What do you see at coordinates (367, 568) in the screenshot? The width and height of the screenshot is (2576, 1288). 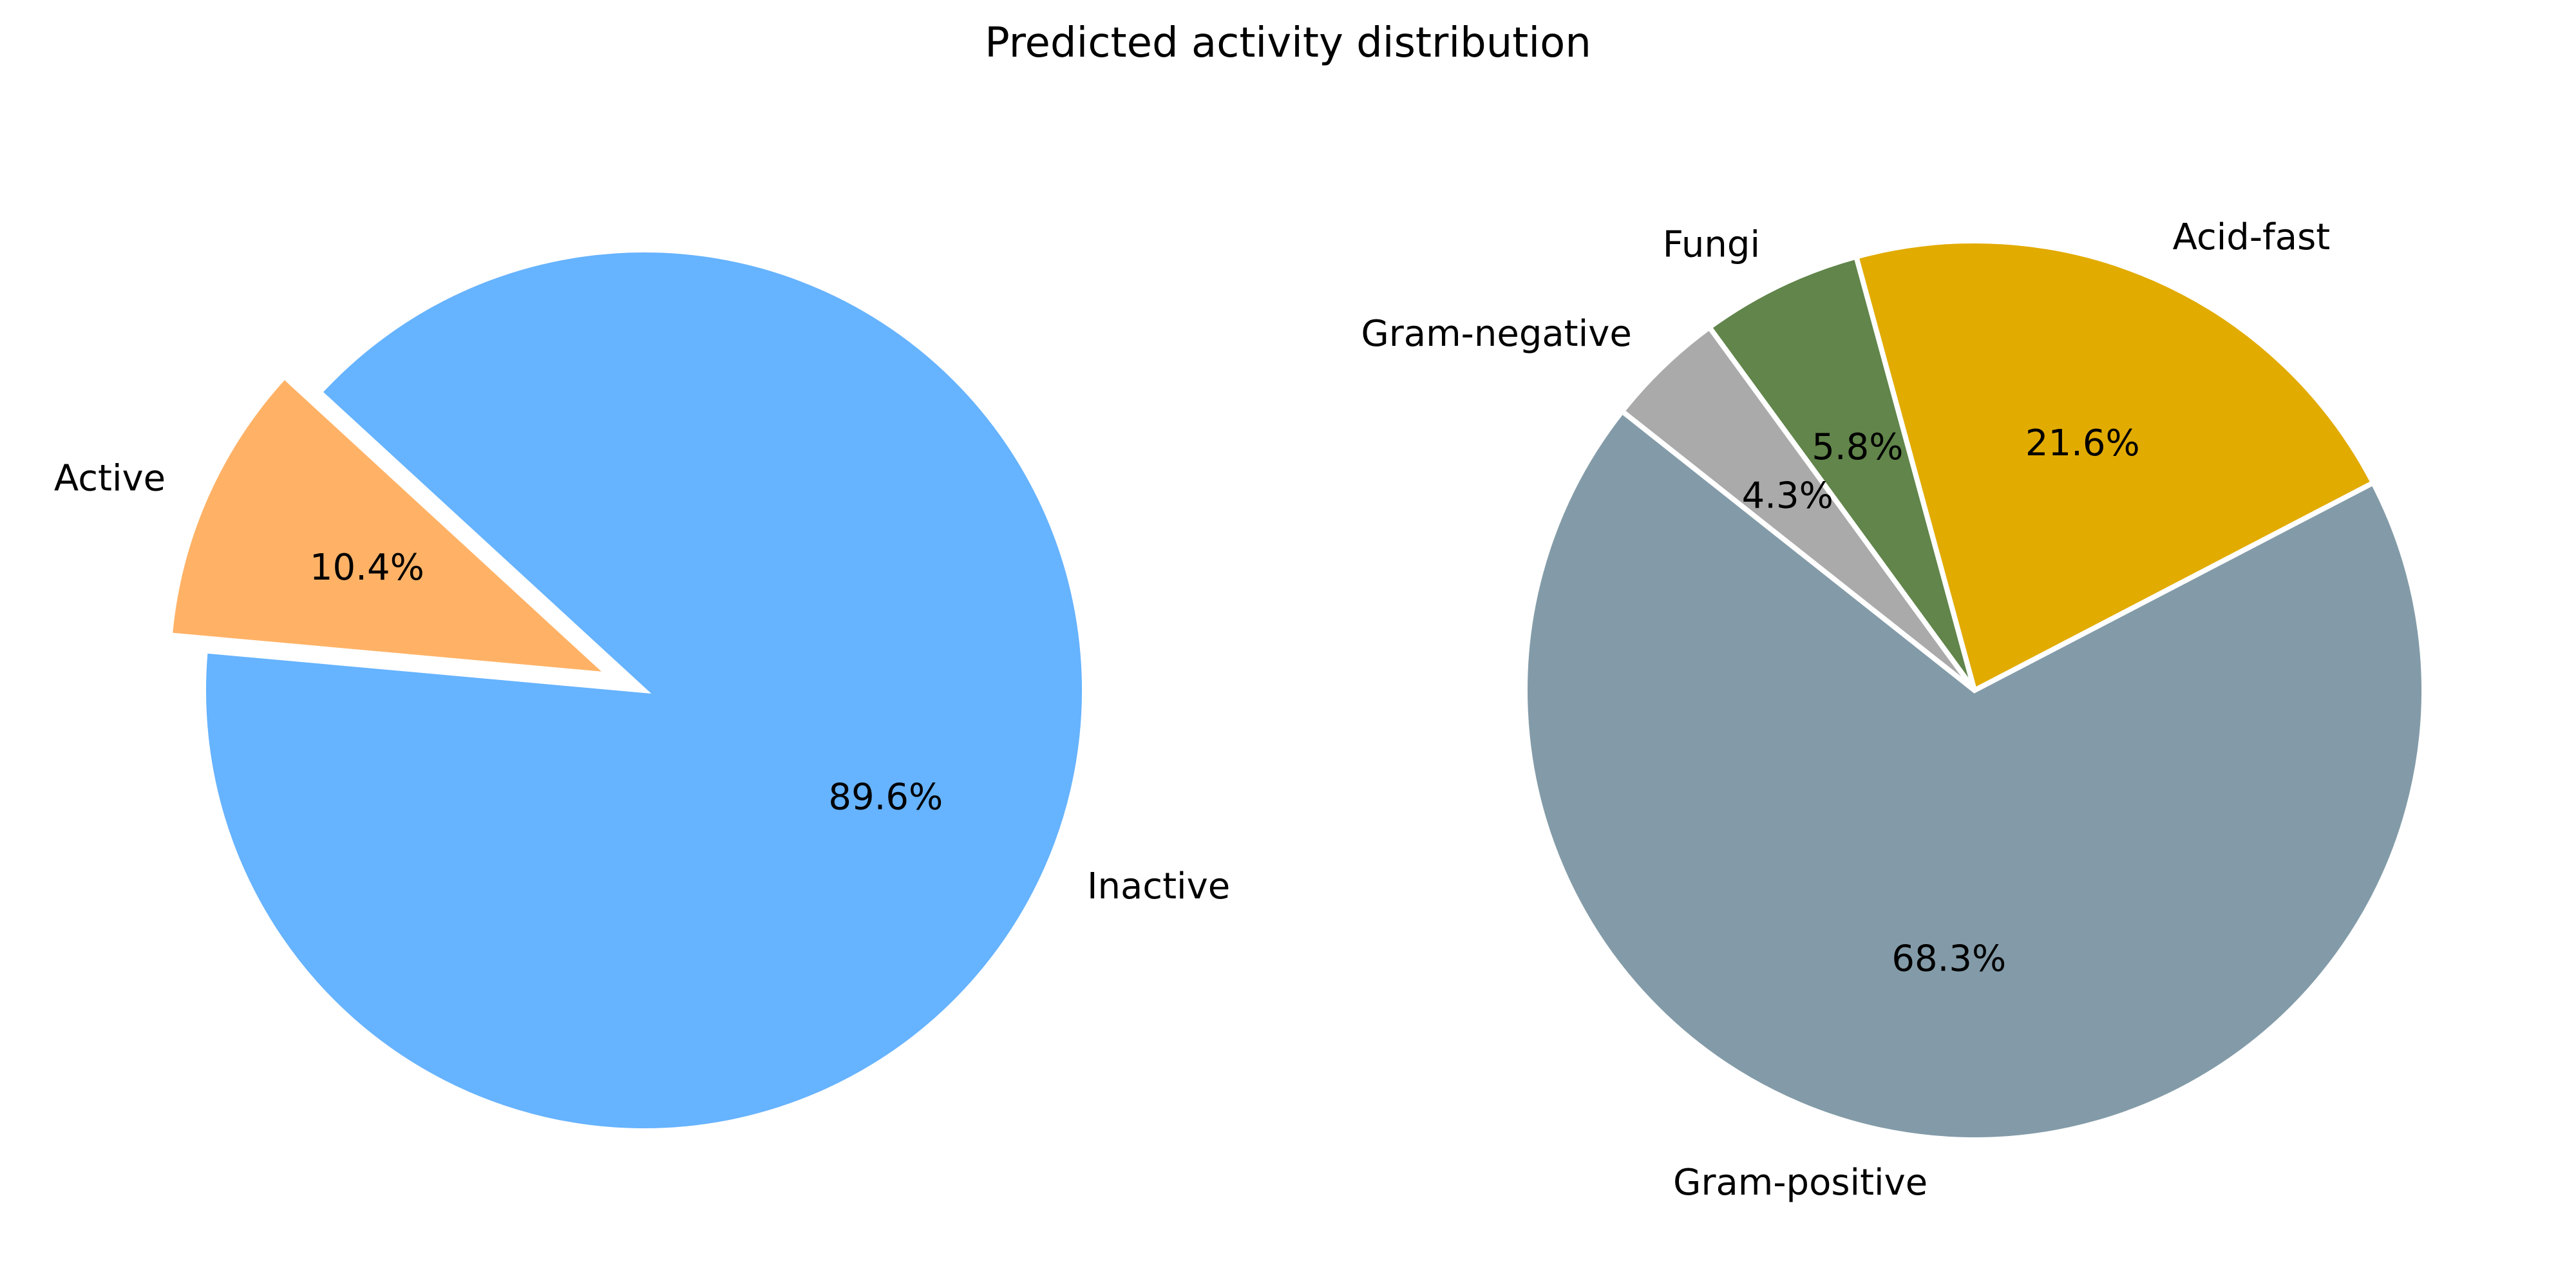 I see `percent-label-active: 10.4%` at bounding box center [367, 568].